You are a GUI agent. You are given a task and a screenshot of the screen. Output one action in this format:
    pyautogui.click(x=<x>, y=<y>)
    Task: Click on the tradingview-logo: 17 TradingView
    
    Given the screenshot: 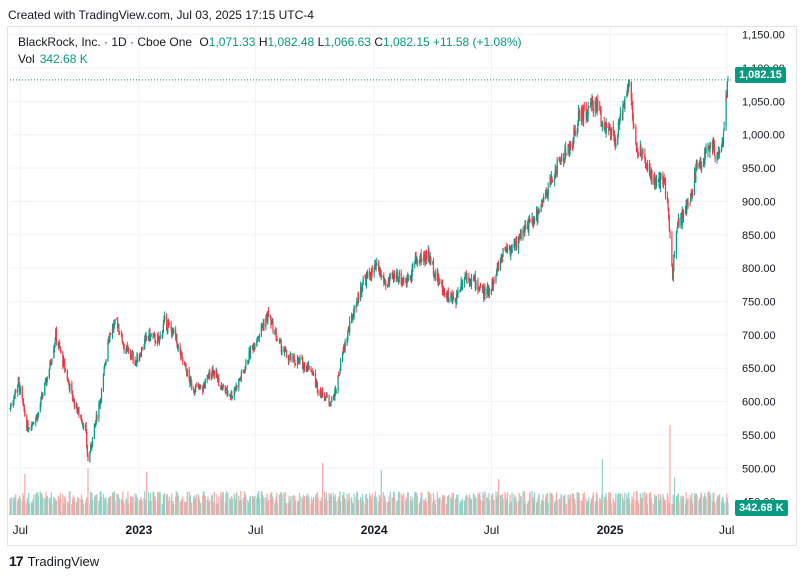 What is the action you would take?
    pyautogui.click(x=54, y=561)
    